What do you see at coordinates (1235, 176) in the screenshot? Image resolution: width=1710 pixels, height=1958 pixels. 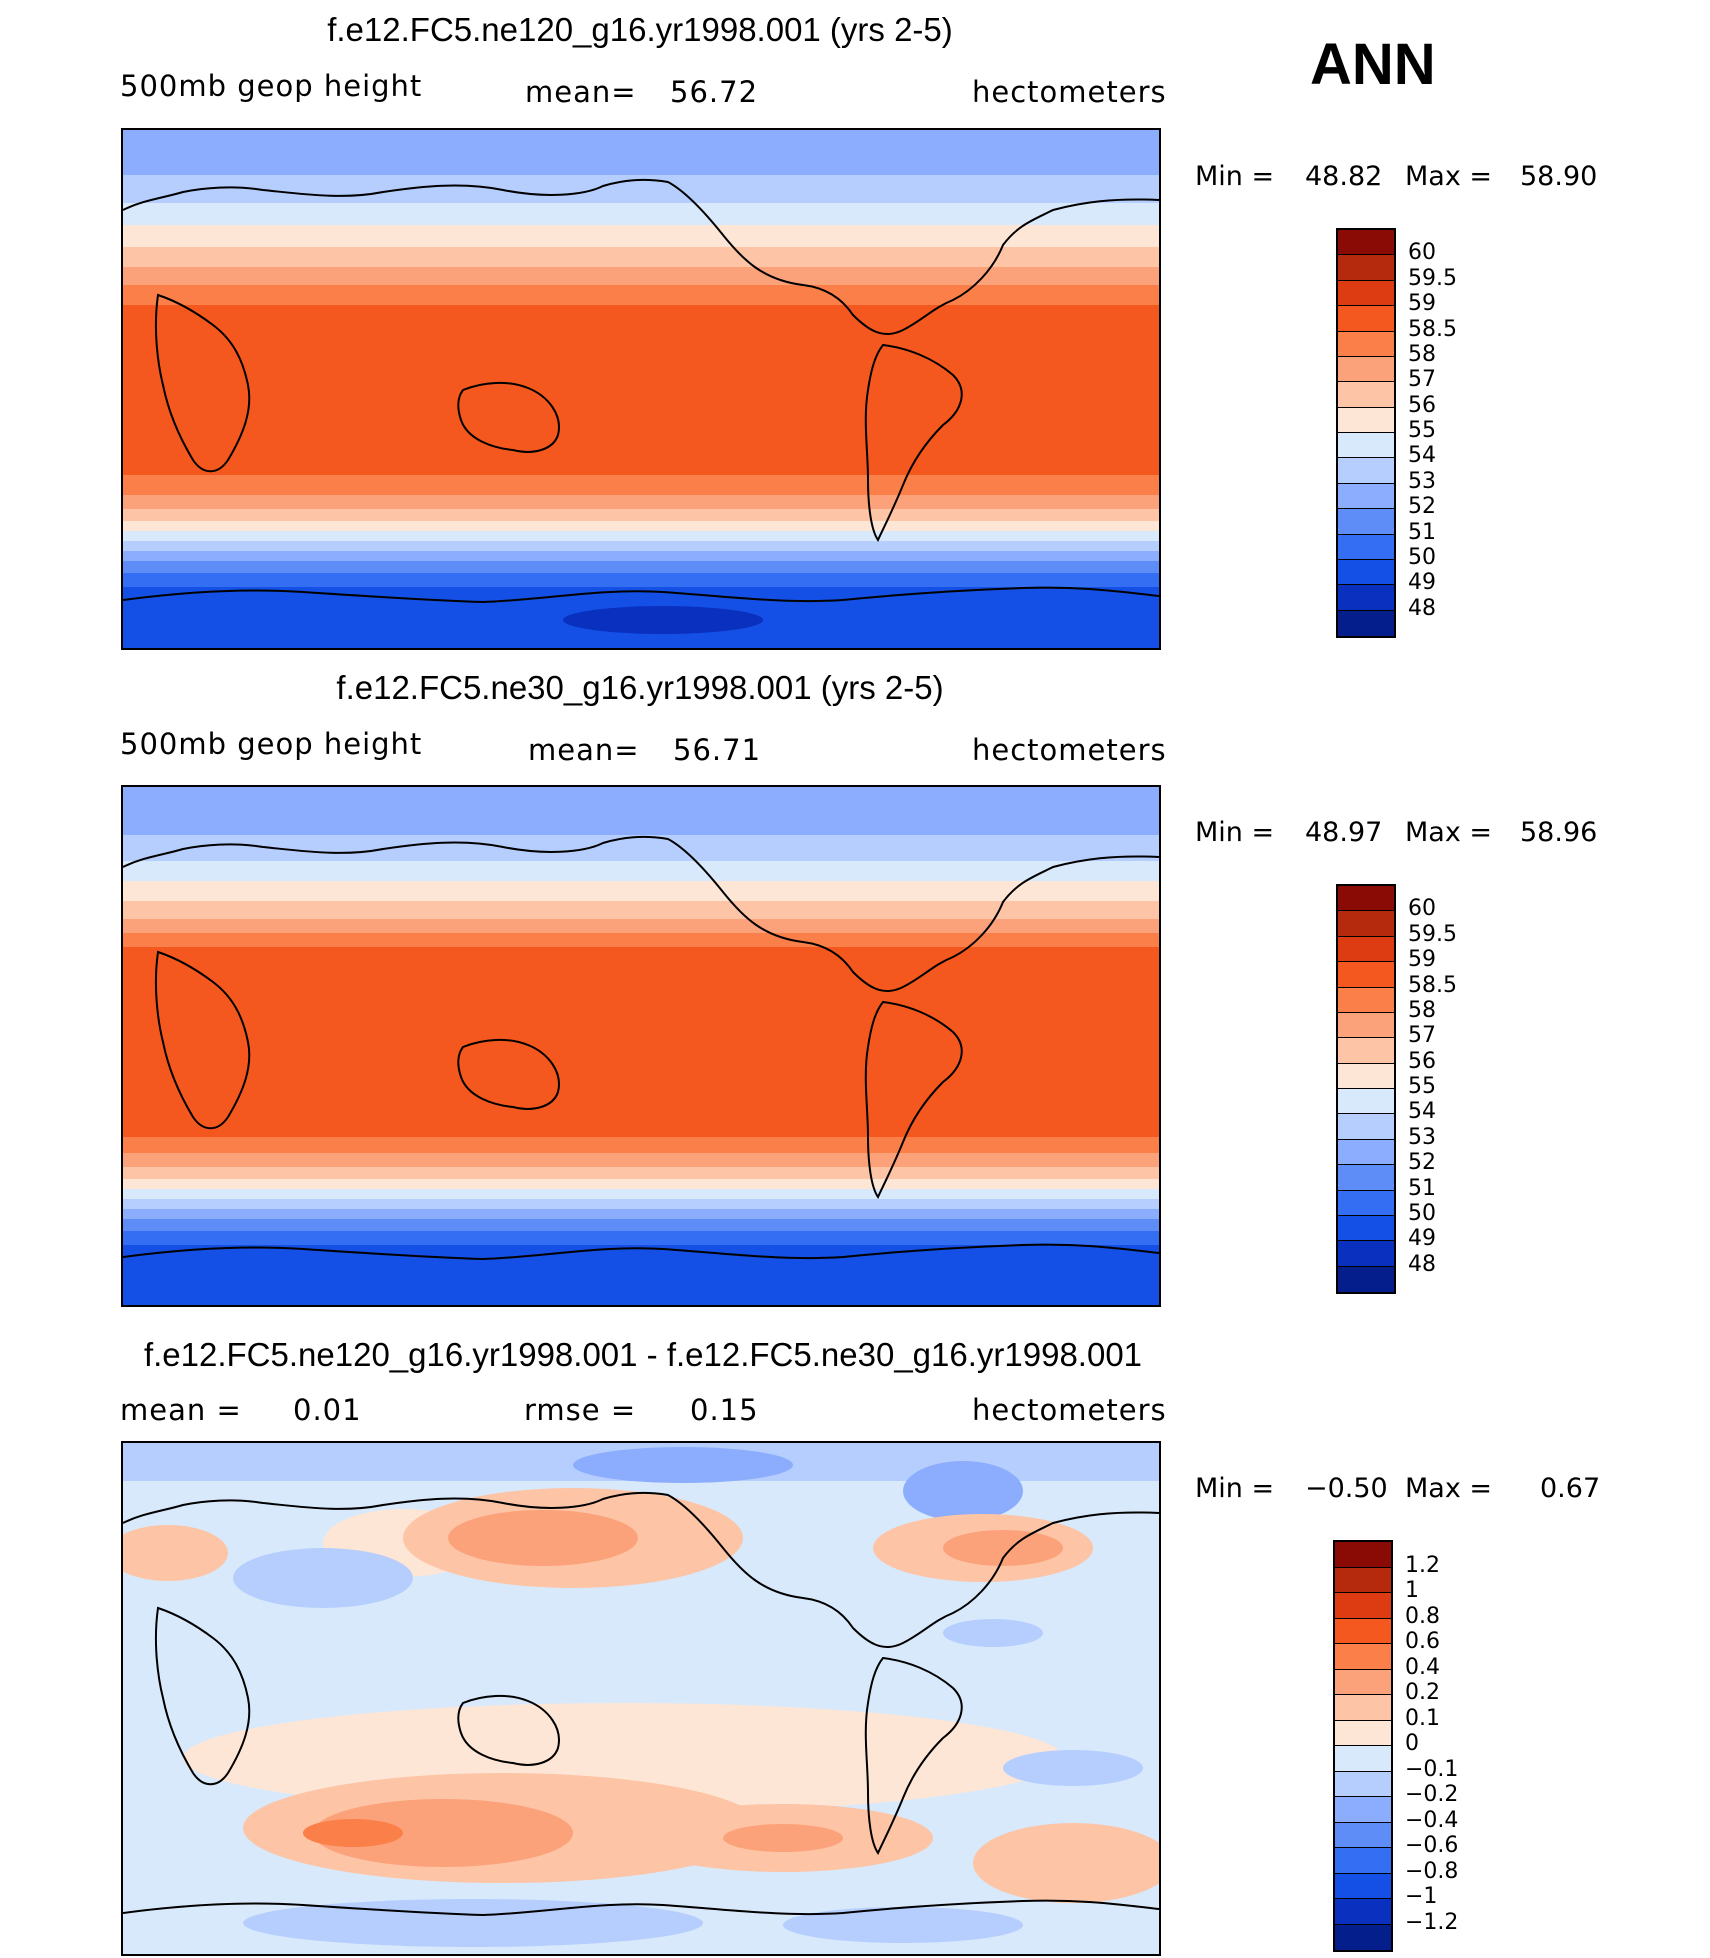 I see `panel-1-min-label: Min =` at bounding box center [1235, 176].